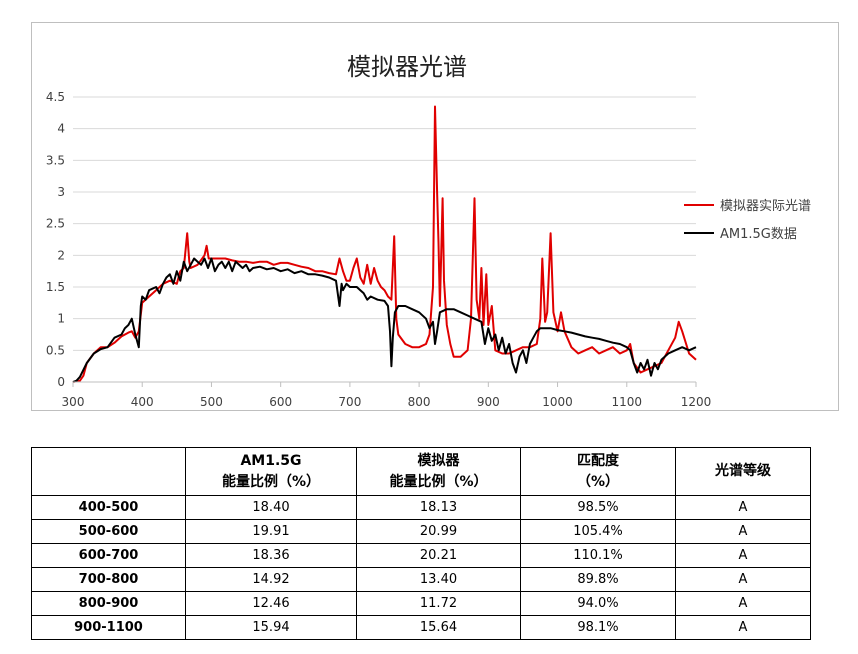 This screenshot has width=858, height=654. What do you see at coordinates (488, 402) in the screenshot?
I see `x-tick-label: 900` at bounding box center [488, 402].